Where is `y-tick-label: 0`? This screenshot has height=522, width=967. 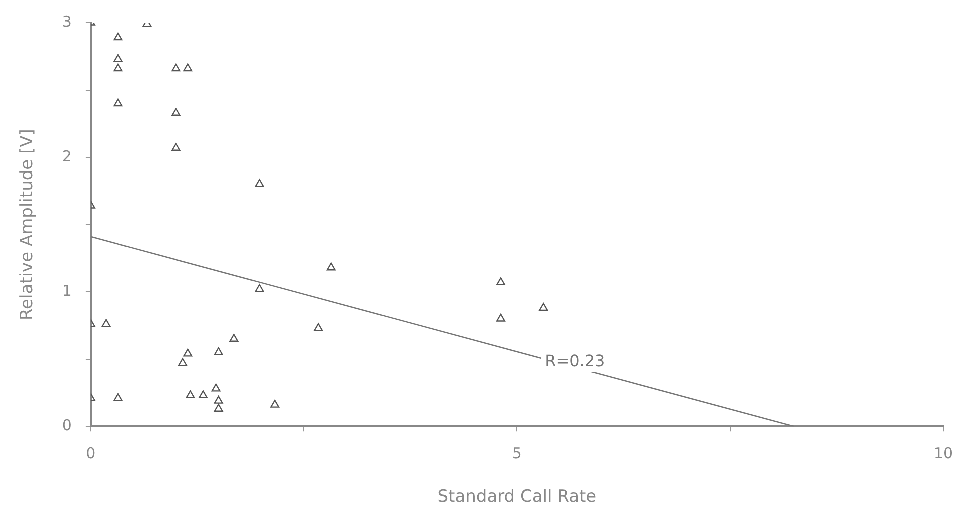
y-tick-label: 0 is located at coordinates (67, 425).